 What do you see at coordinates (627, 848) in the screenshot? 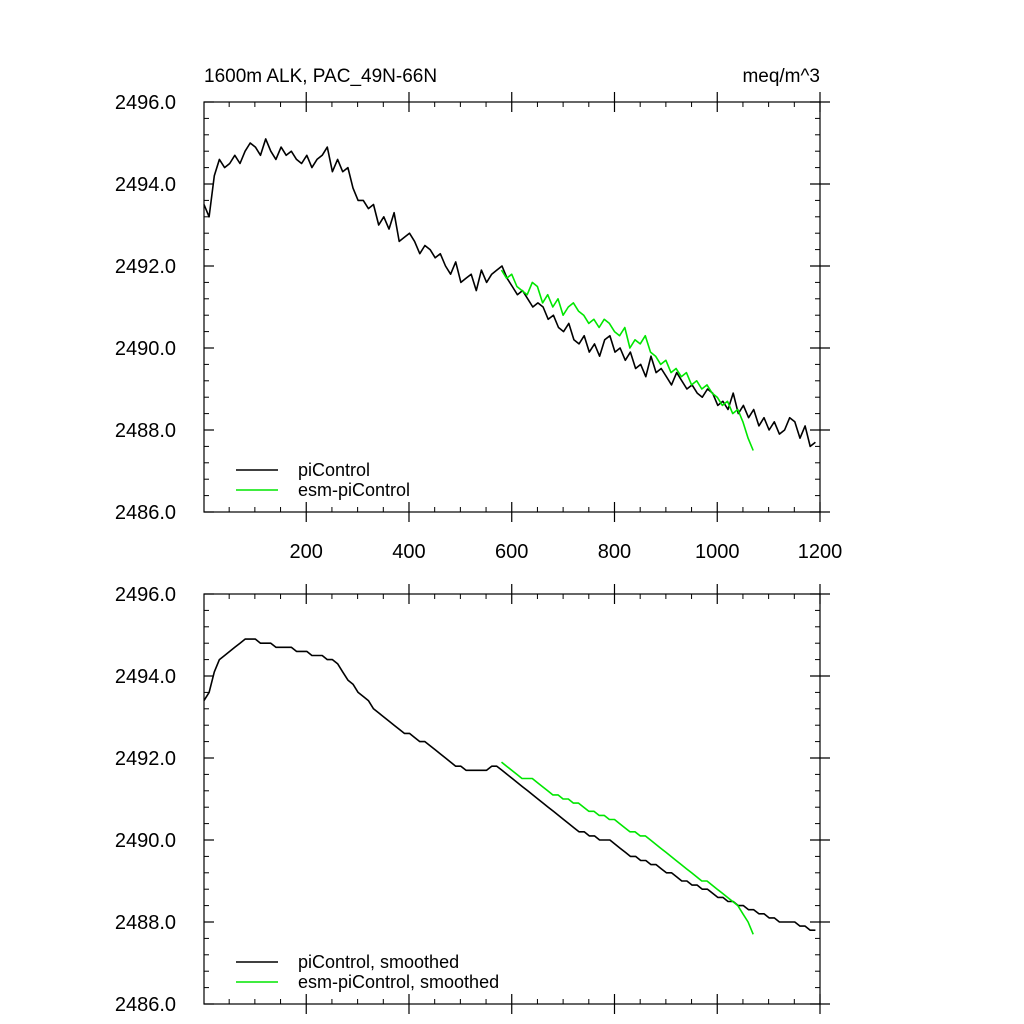
I see `series-line-esm-picontrol-smoothed` at bounding box center [627, 848].